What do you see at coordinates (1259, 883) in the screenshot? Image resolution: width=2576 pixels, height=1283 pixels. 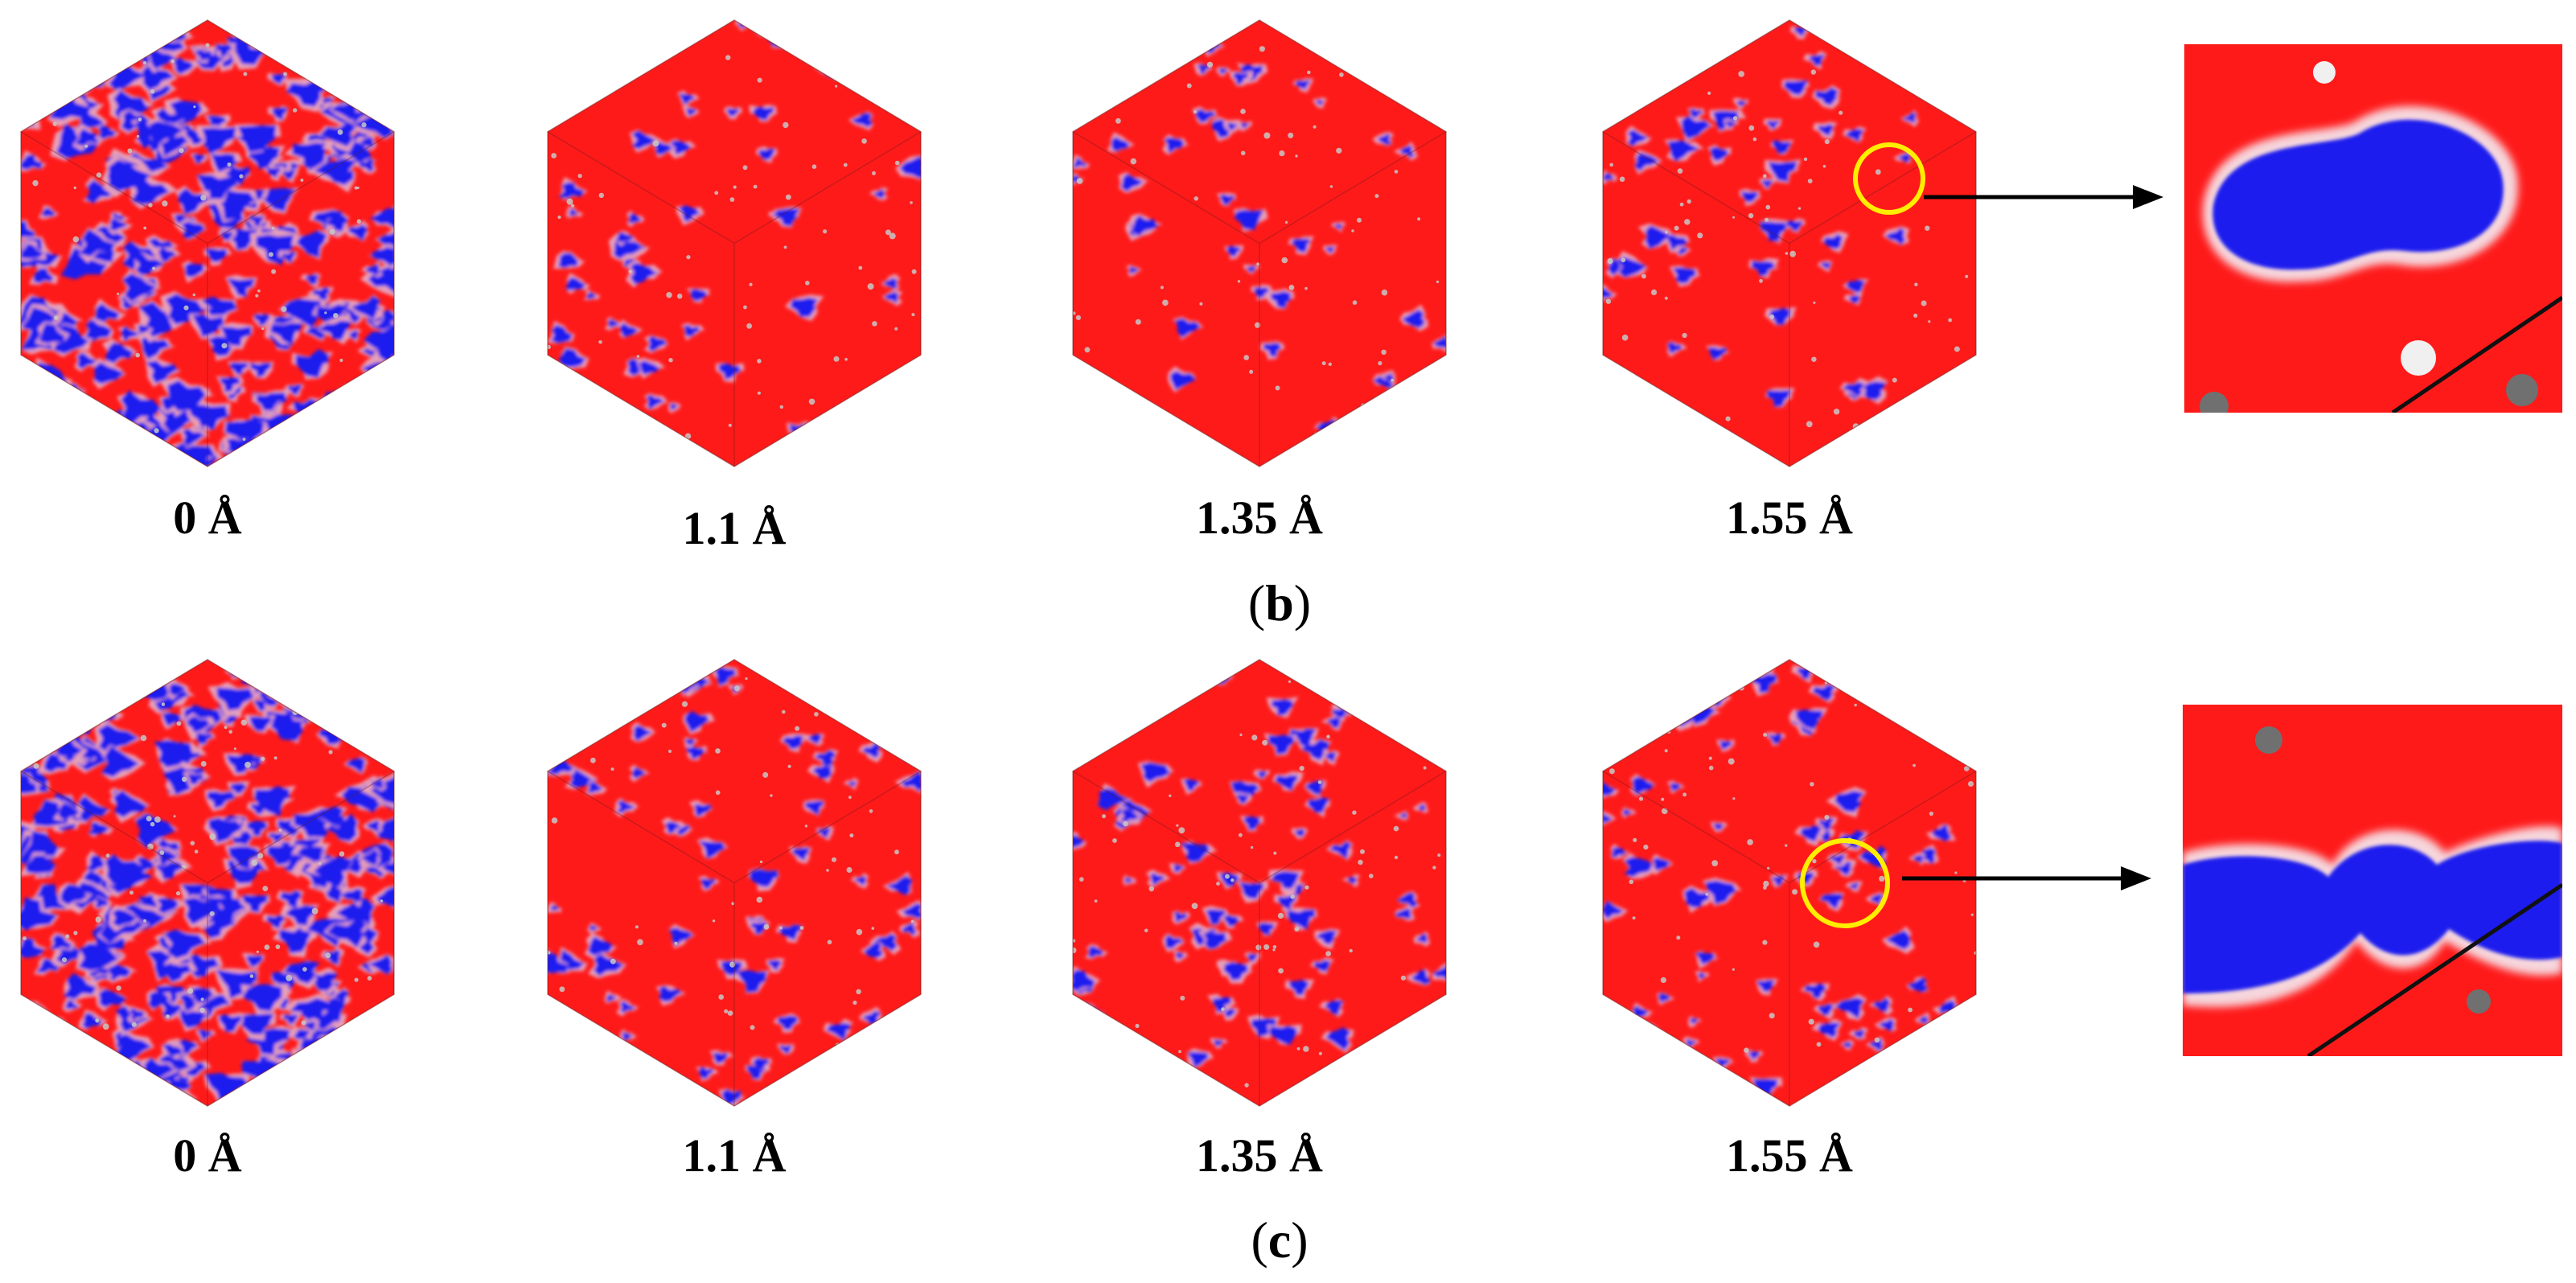 I see `cube-outline` at bounding box center [1259, 883].